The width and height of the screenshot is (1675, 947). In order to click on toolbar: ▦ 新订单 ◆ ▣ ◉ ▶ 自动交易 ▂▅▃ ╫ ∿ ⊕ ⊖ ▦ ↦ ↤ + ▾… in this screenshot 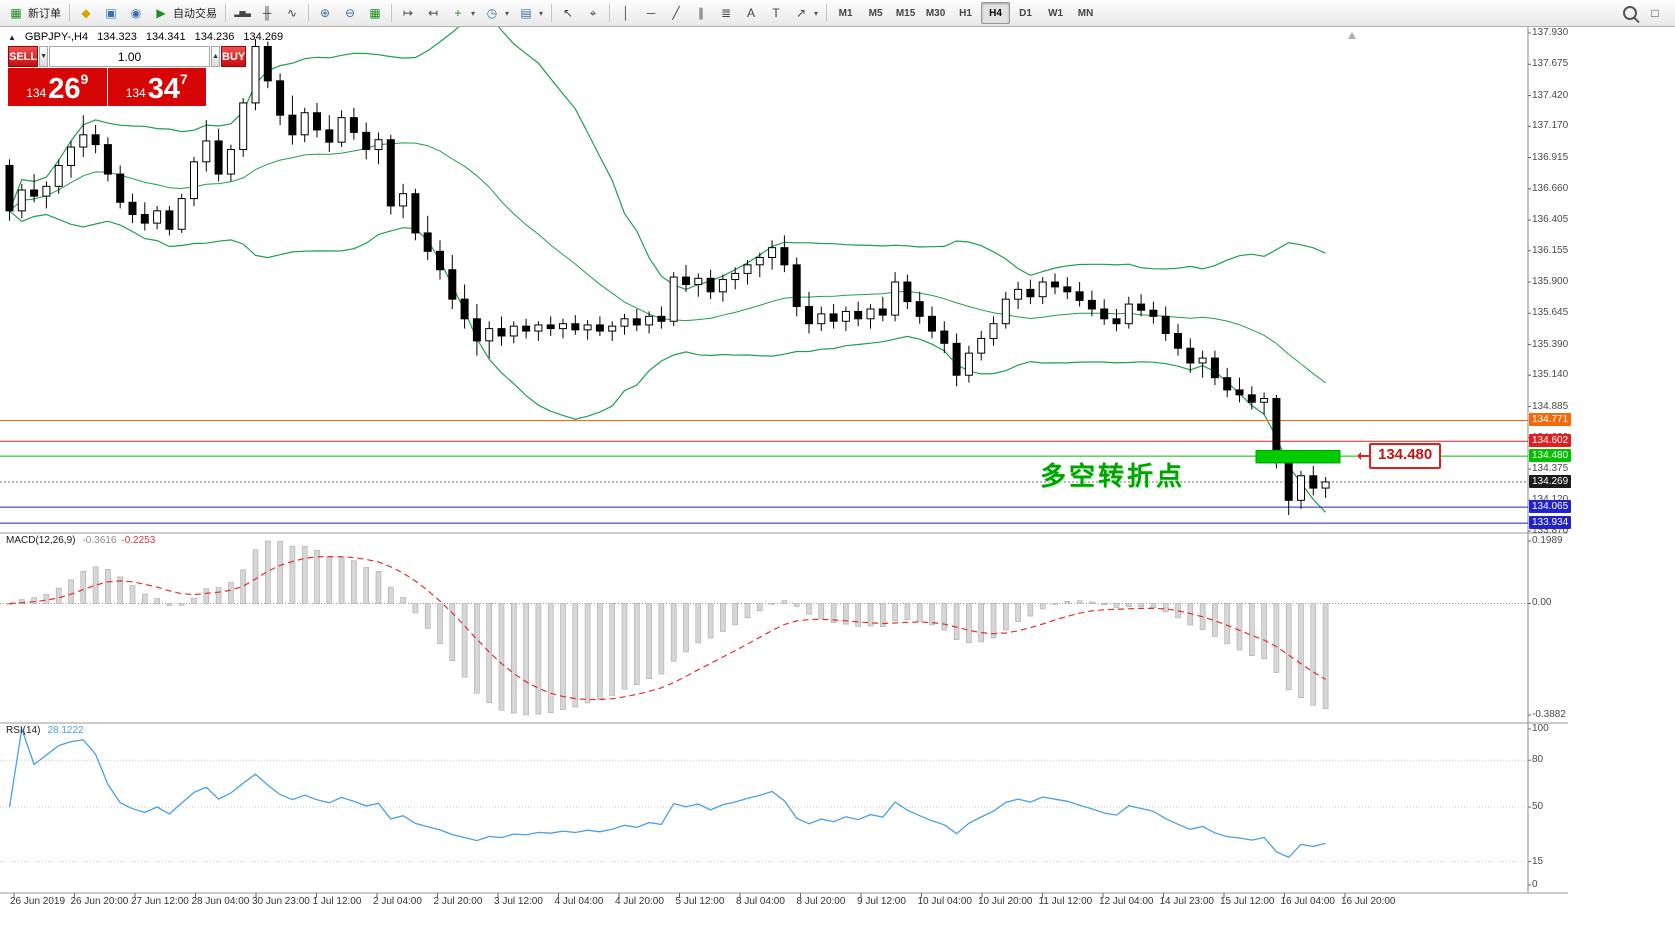, I will do `click(837, 13)`.